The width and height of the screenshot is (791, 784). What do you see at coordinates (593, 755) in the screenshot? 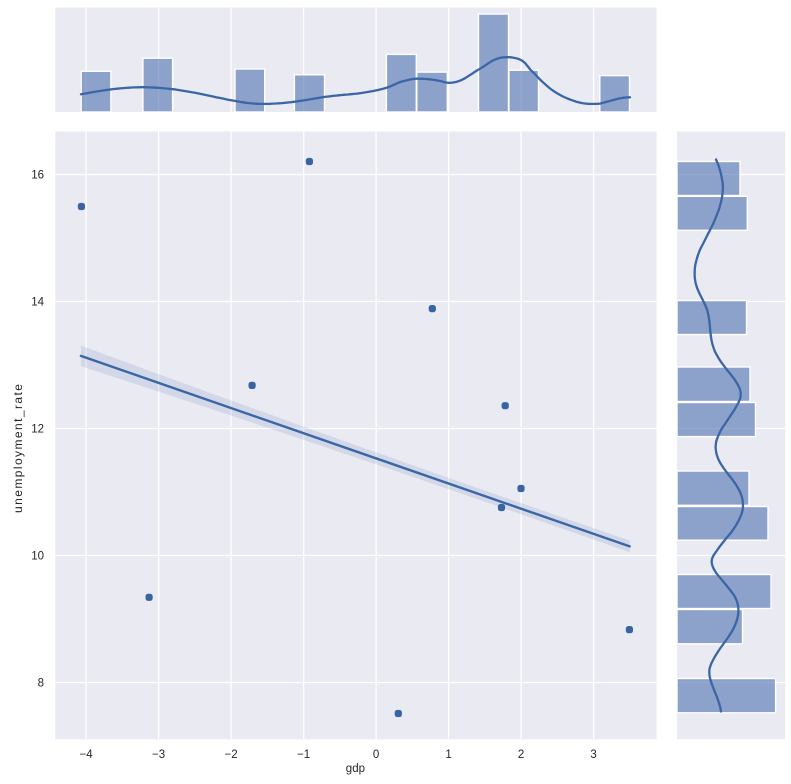
I see `svg-text: 3` at bounding box center [593, 755].